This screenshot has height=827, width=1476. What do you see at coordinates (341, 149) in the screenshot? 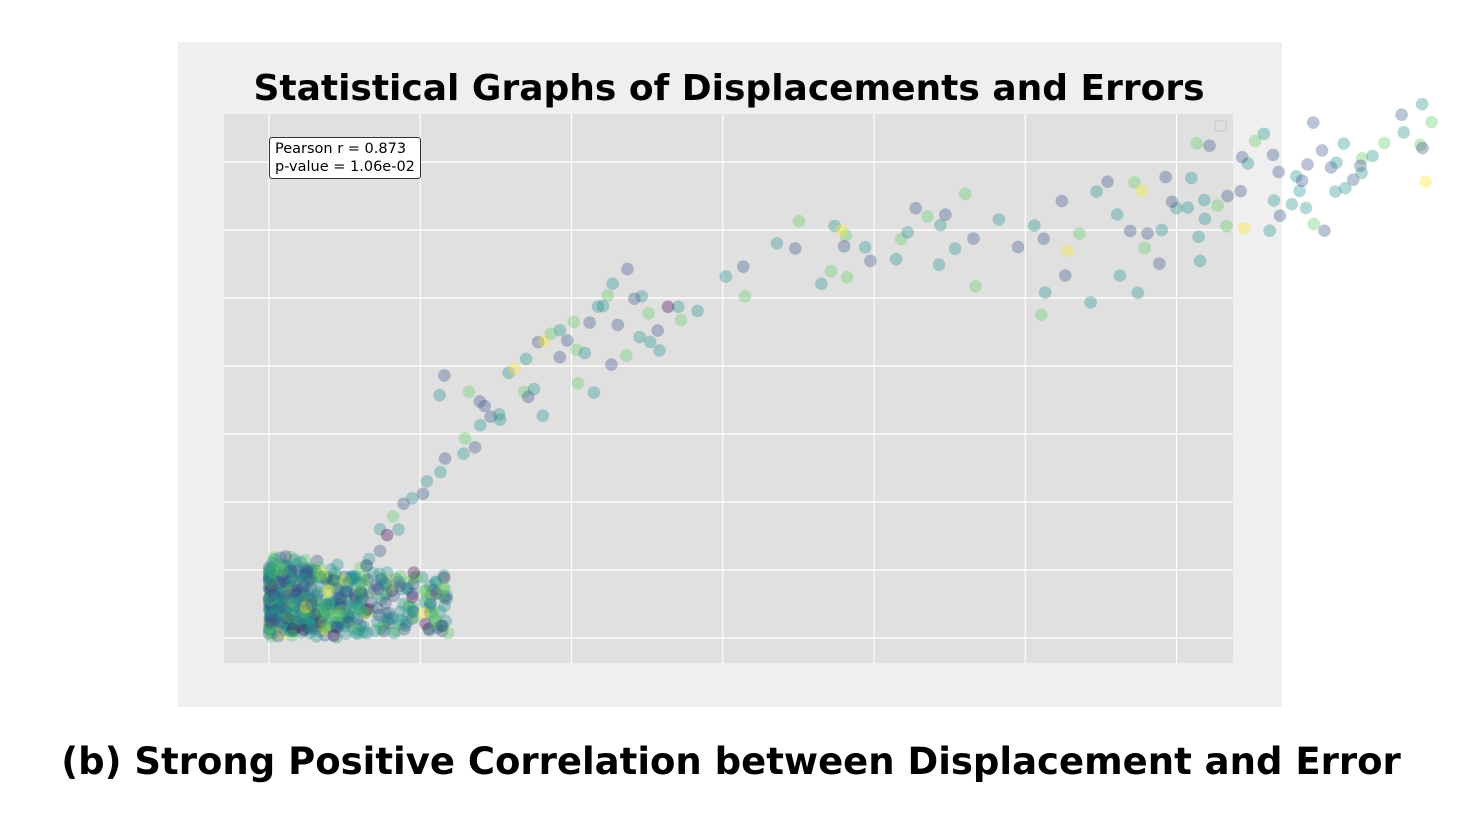
I see `pearson-r-label: Pearson r = 0.873` at bounding box center [341, 149].